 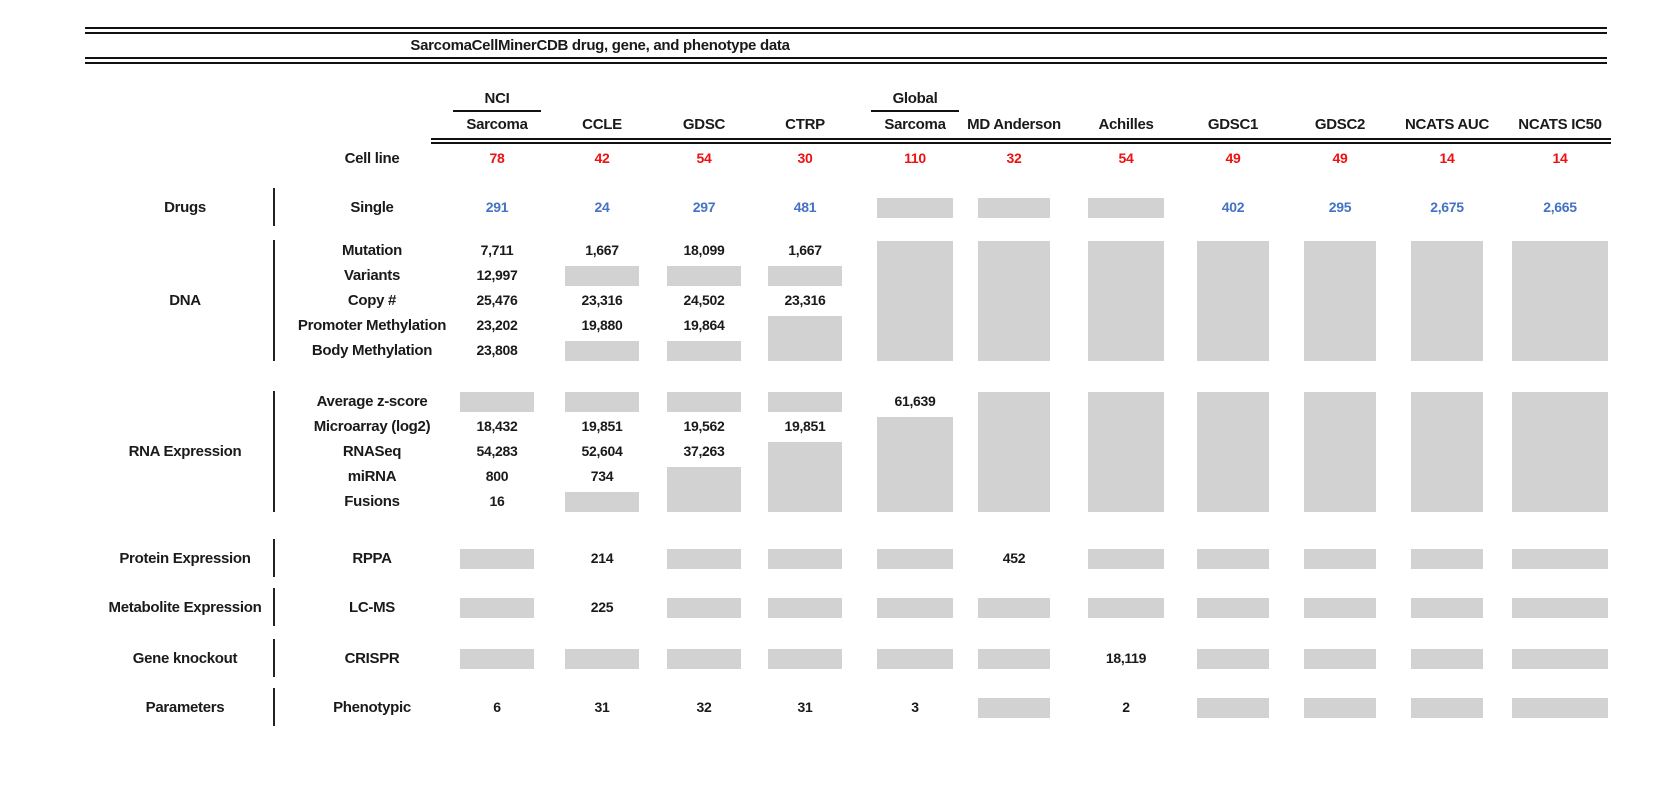 I want to click on data-value: 481, so click(x=805, y=207).